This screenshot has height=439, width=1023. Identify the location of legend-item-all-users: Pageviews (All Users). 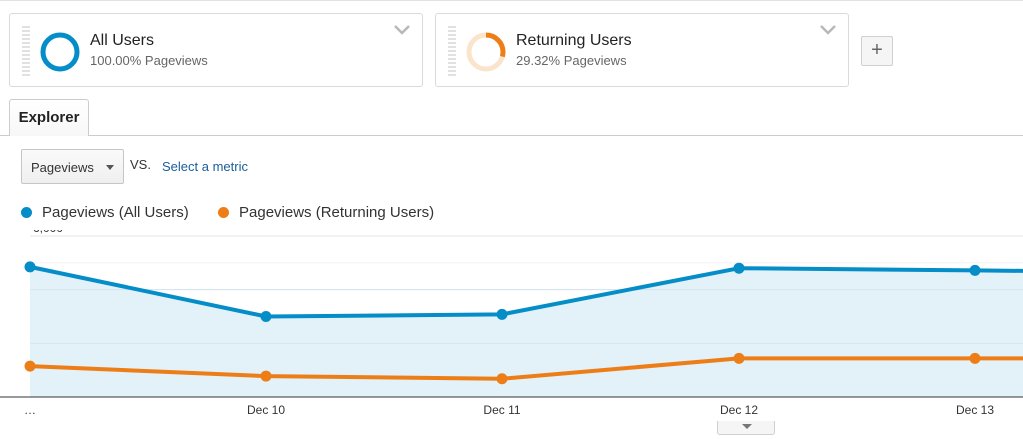
(105, 212).